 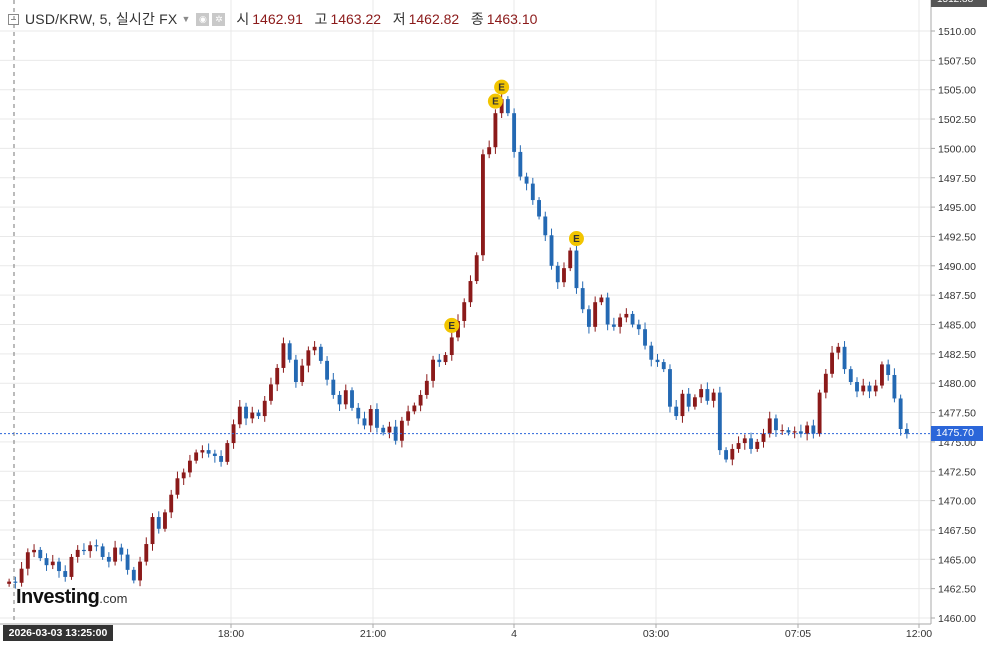 I want to click on y-tick-label: 1500.00, so click(x=957, y=149).